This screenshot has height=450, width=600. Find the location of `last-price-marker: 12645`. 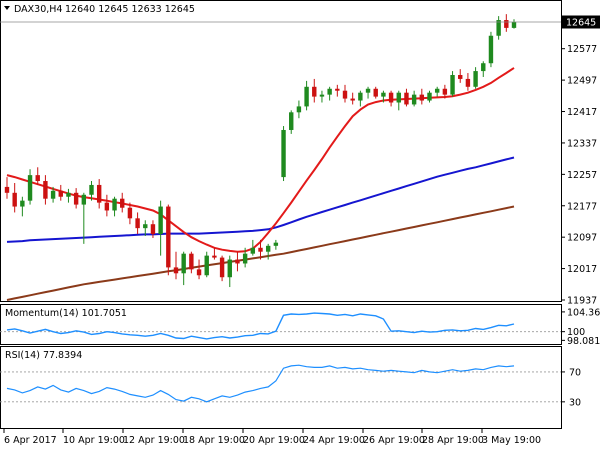

last-price-marker: 12645 is located at coordinates (581, 22).